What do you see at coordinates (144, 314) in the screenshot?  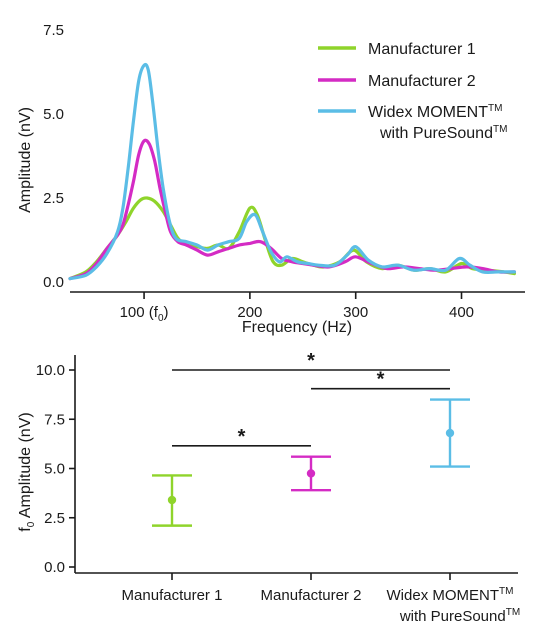 I see `spectrum-x-tick-label: 100 (f0)` at bounding box center [144, 314].